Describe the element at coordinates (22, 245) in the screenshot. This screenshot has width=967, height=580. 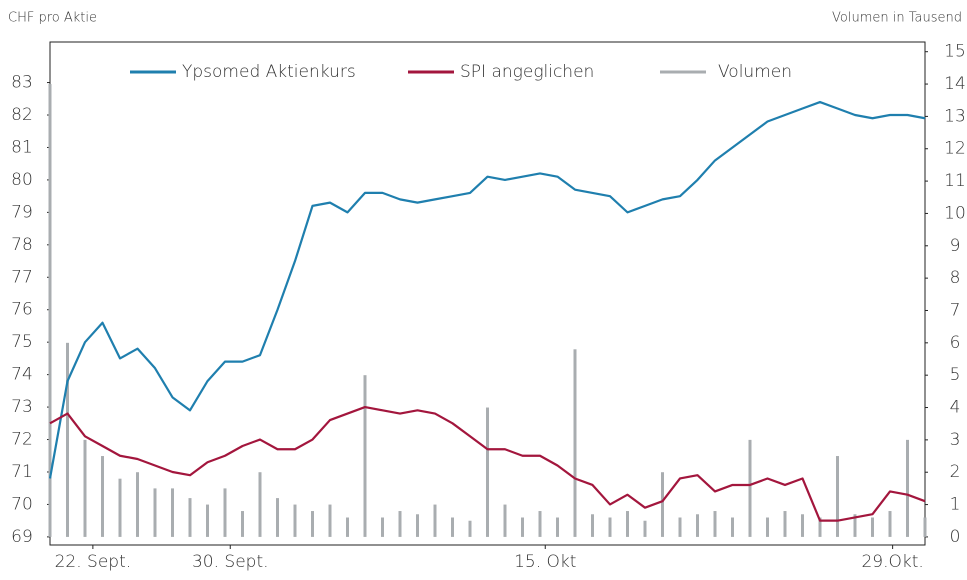
I see `y-tick-label: 78` at that location.